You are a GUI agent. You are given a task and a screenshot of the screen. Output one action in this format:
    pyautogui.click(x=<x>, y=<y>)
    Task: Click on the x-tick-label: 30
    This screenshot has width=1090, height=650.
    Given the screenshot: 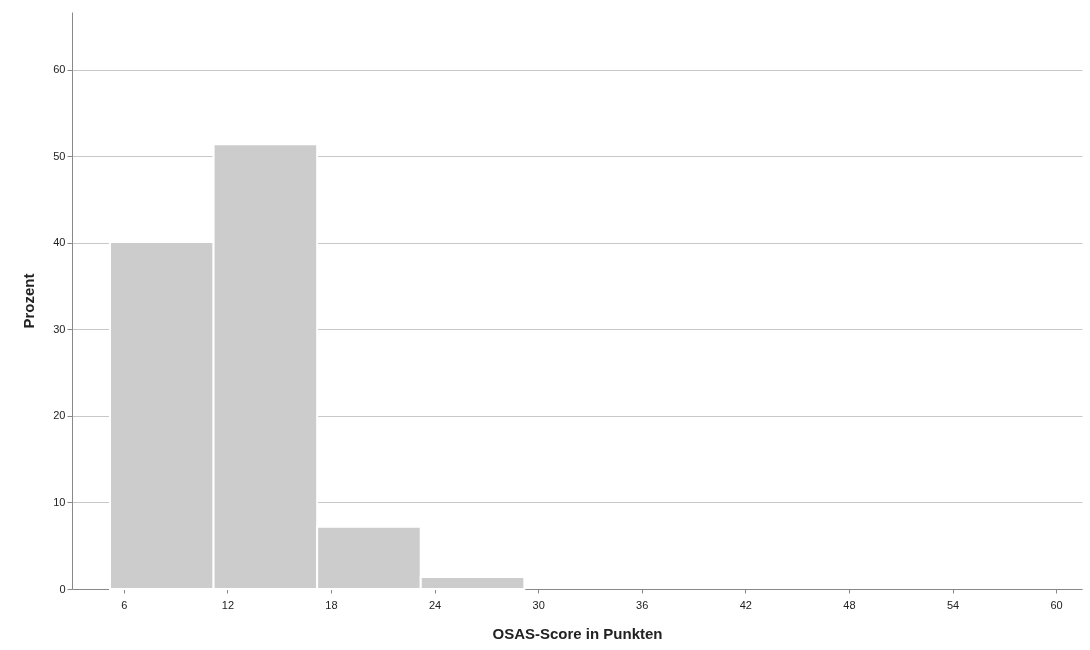 What is the action you would take?
    pyautogui.click(x=538, y=604)
    